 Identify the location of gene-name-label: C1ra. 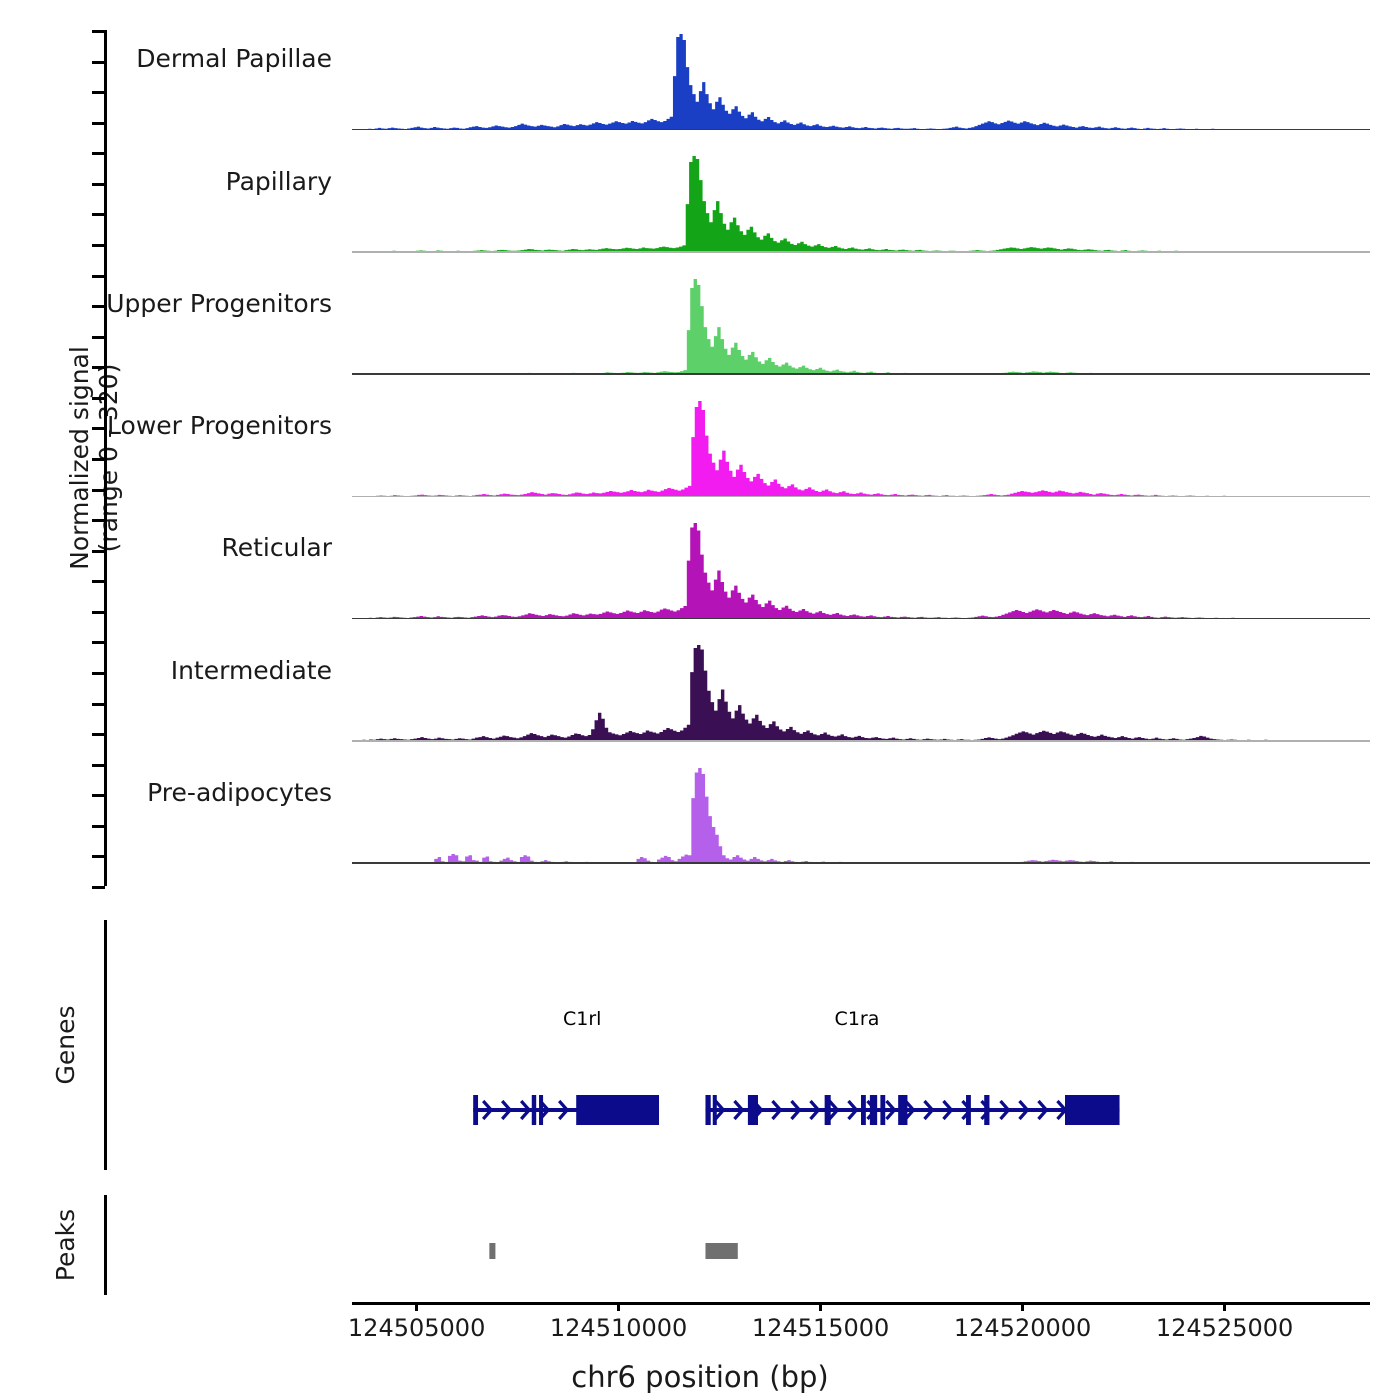
(857, 1019).